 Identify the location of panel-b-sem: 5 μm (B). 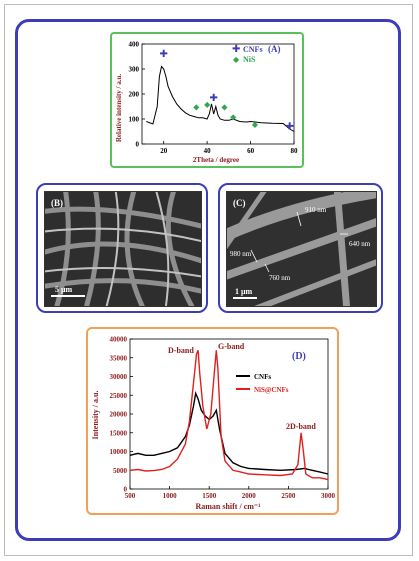
(122, 248).